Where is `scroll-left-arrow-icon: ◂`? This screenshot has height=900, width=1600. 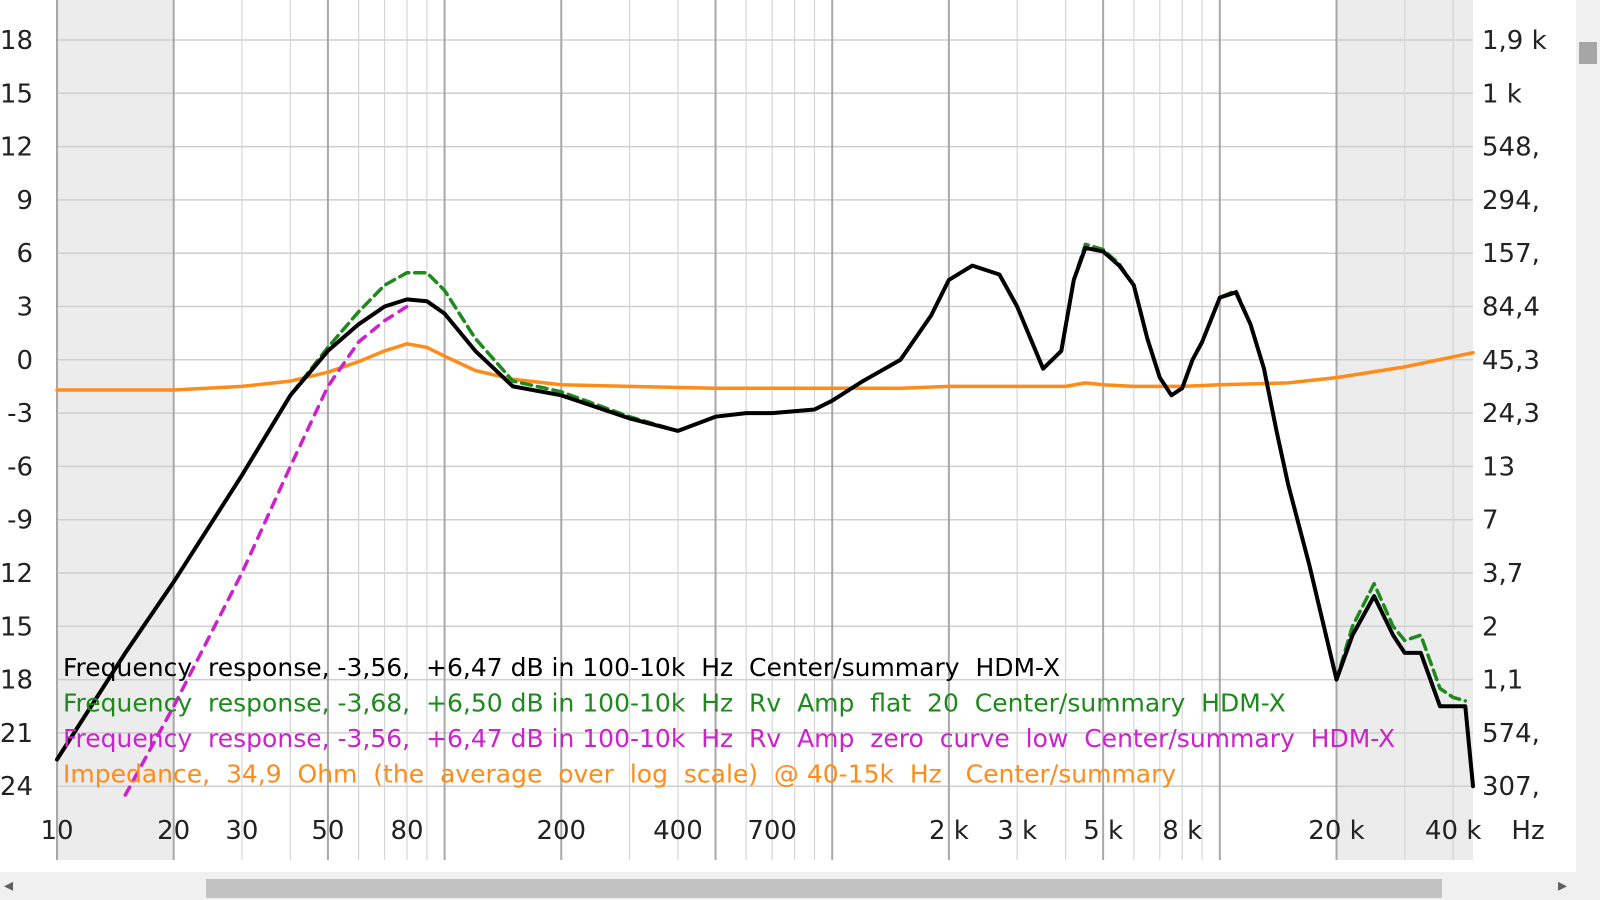 scroll-left-arrow-icon: ◂ is located at coordinates (9, 885).